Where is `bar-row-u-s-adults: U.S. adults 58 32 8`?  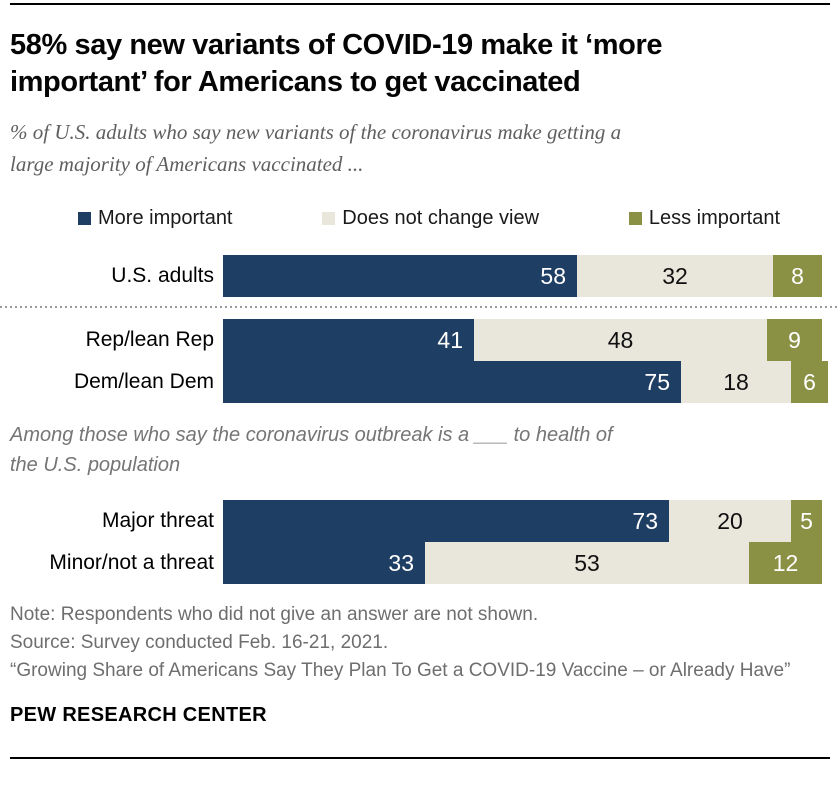 bar-row-u-s-adults: U.S. adults 58 32 8 is located at coordinates (420, 276).